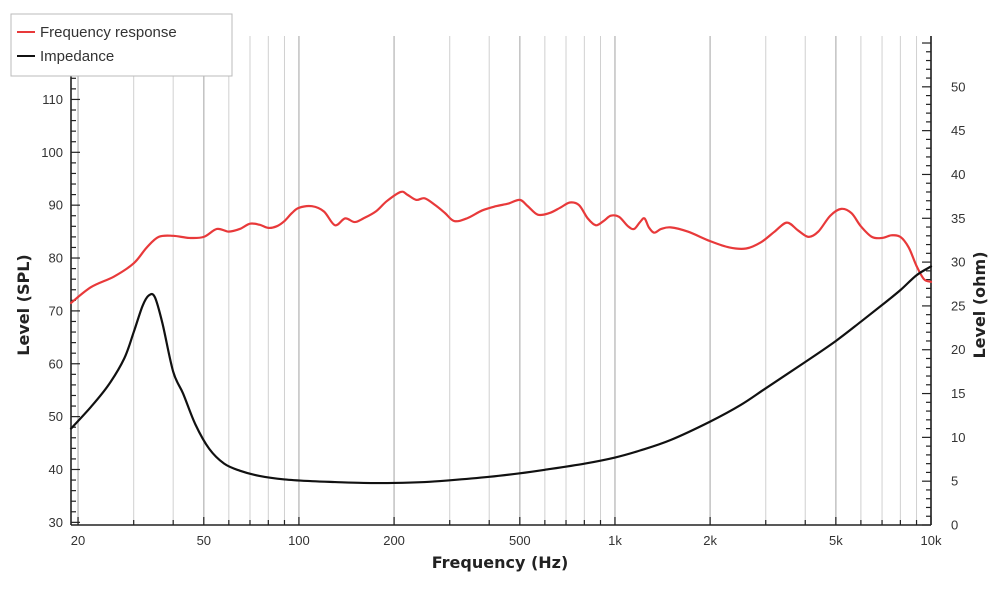 Image resolution: width=1000 pixels, height=600 pixels. Describe the element at coordinates (56, 310) in the screenshot. I see `y-tick-label: 70` at that location.